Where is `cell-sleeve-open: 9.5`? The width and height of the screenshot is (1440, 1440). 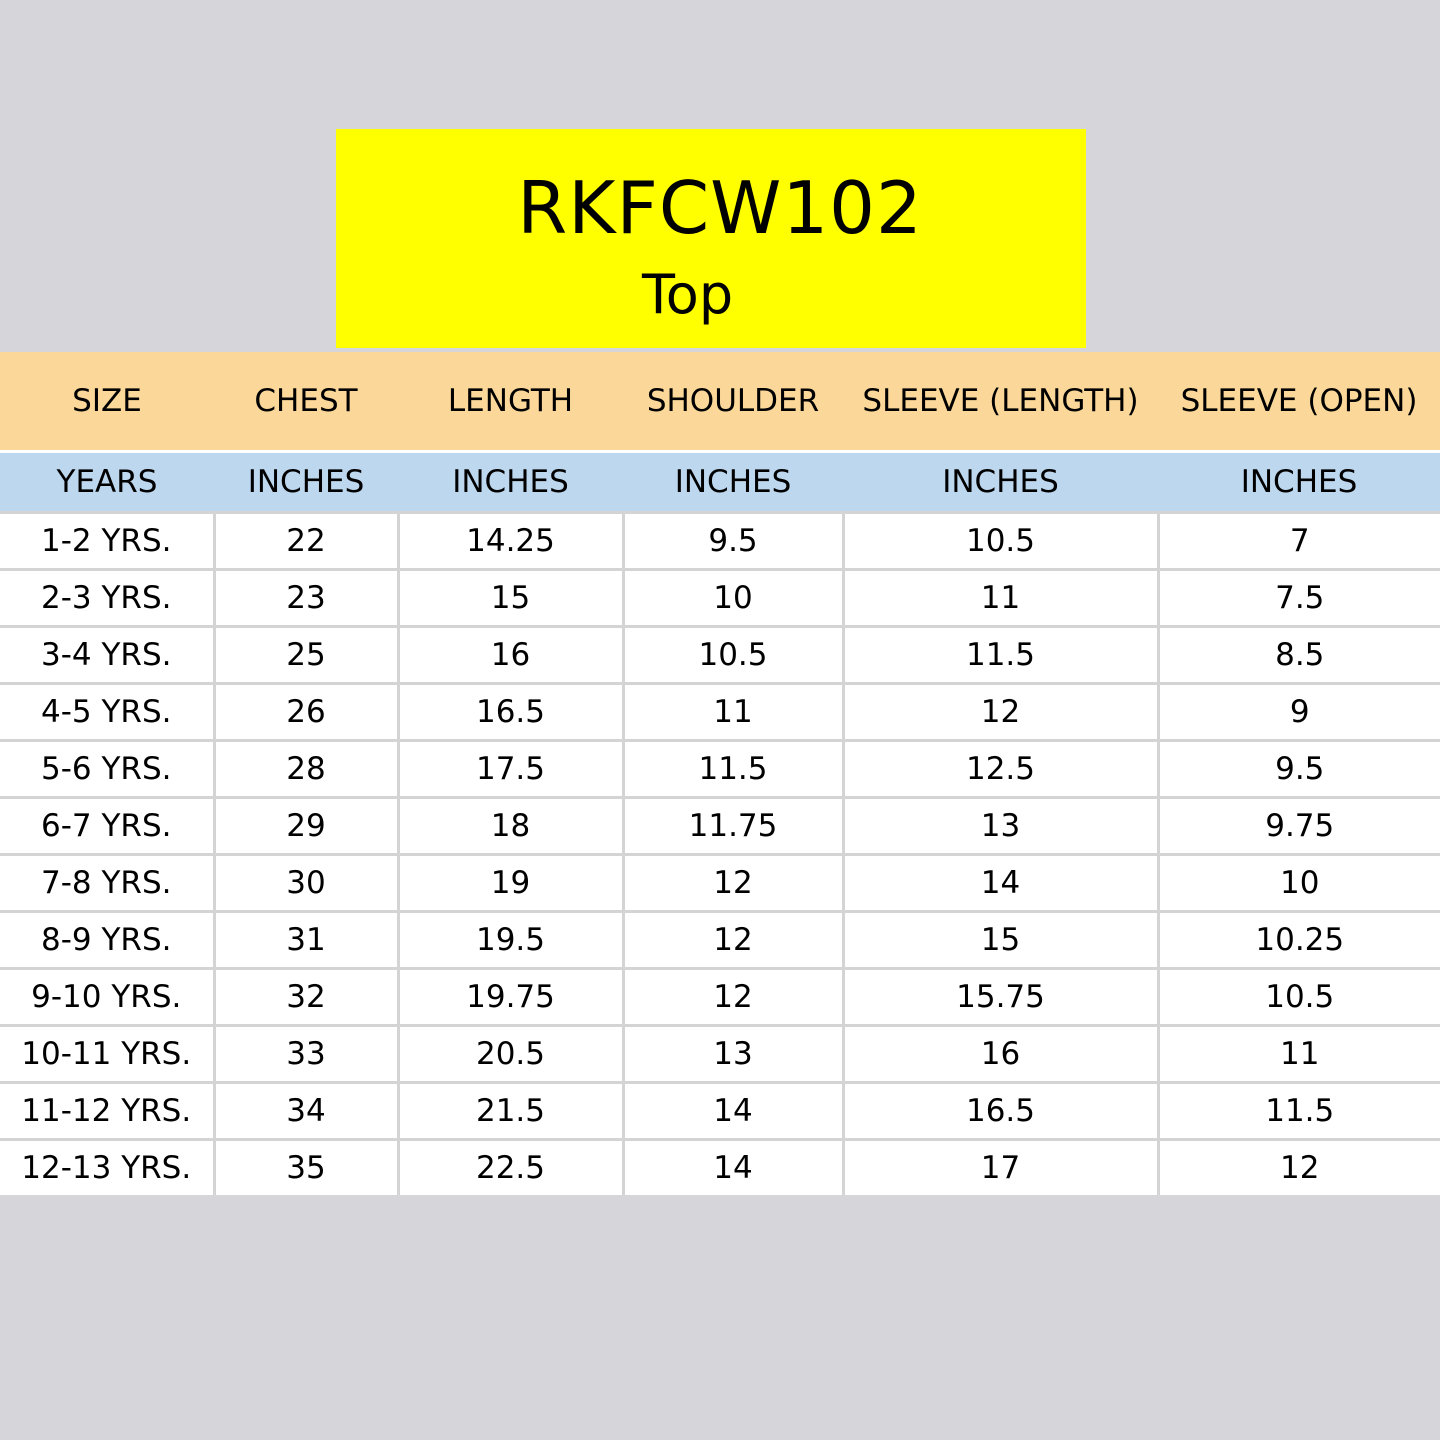
cell-sleeve-open: 9.5 is located at coordinates (1299, 768).